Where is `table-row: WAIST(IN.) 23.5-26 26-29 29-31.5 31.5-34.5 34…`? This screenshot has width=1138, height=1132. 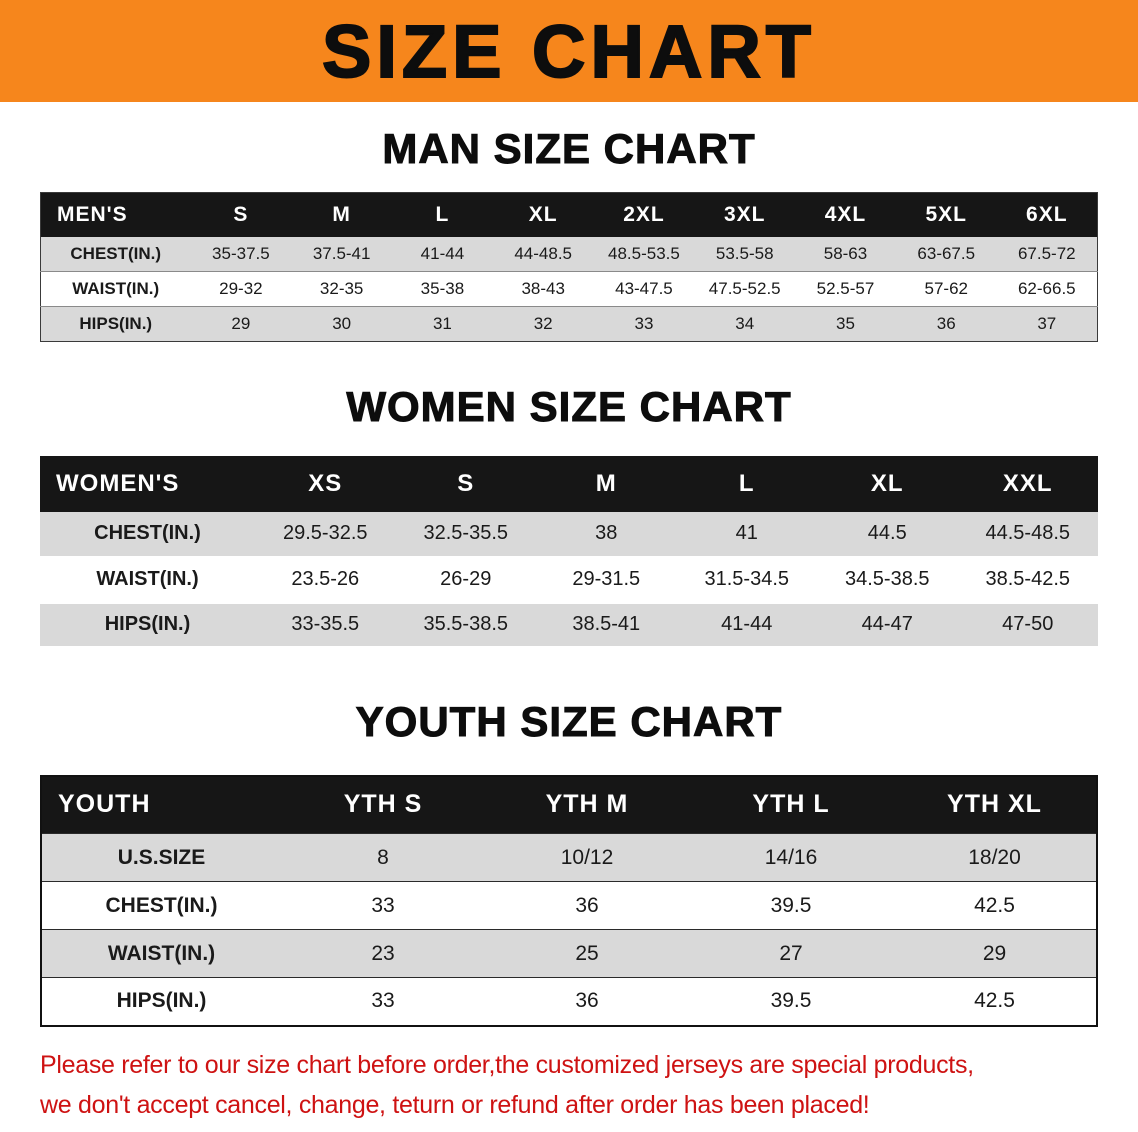
table-row: WAIST(IN.) 23.5-26 26-29 29-31.5 31.5-34.5 34… is located at coordinates (569, 579).